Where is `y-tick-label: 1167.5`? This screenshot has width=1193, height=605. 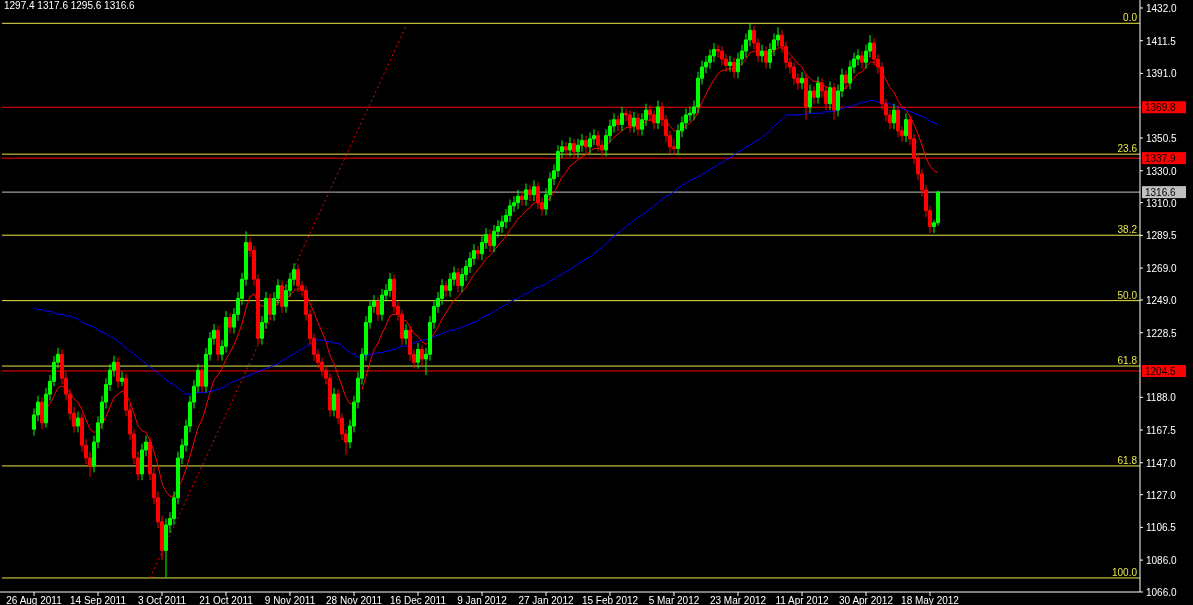 y-tick-label: 1167.5 is located at coordinates (1161, 431).